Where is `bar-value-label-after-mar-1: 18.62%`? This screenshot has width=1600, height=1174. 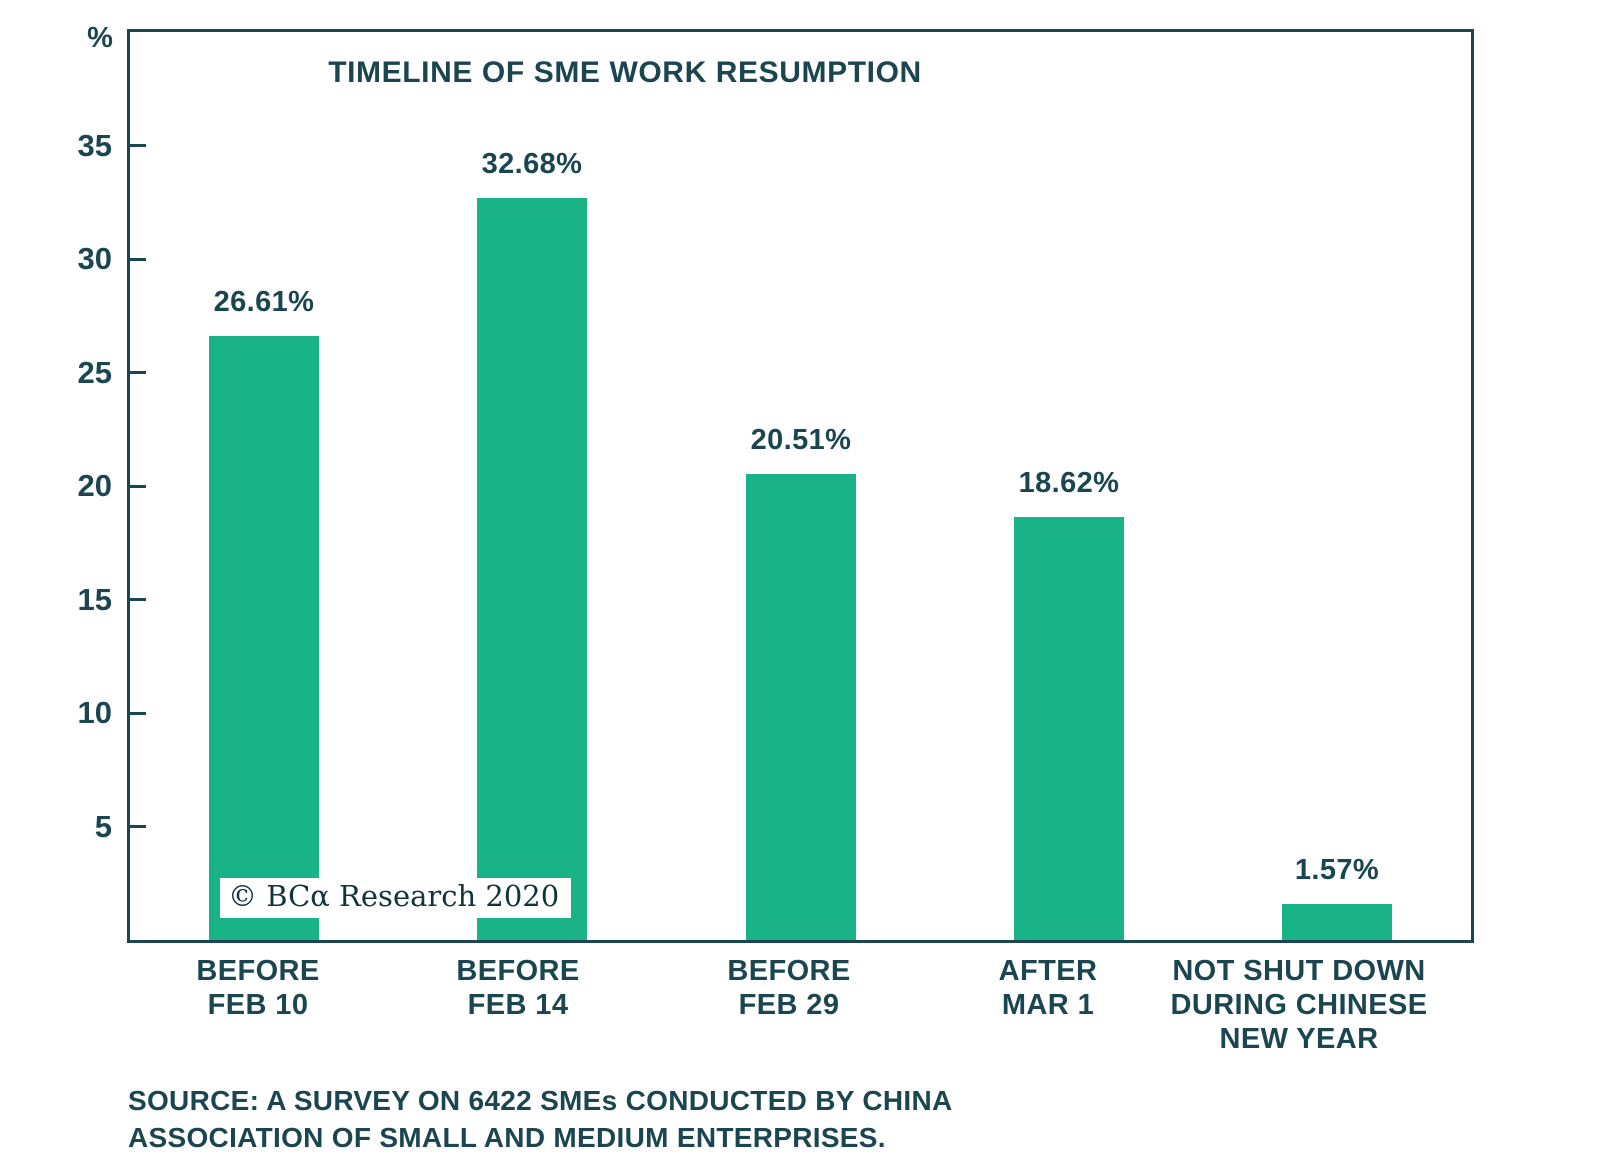 bar-value-label-after-mar-1: 18.62% is located at coordinates (1069, 483).